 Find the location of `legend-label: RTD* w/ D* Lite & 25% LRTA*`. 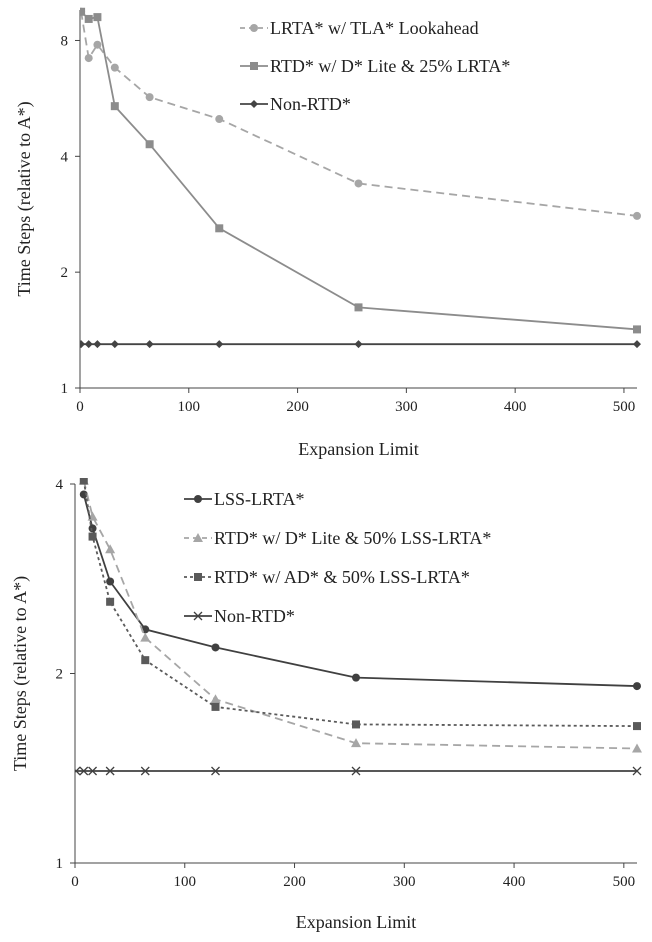

legend-label: RTD* w/ D* Lite & 25% LRTA* is located at coordinates (390, 66).